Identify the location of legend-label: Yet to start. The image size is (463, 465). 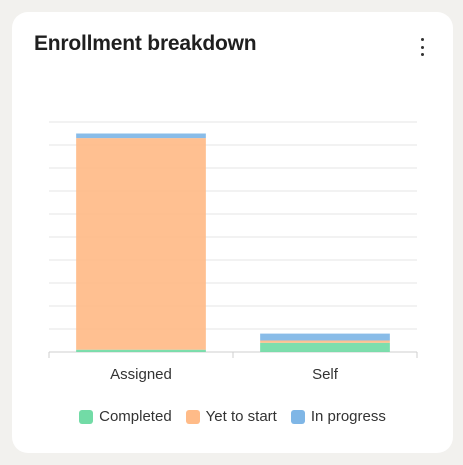
(241, 416).